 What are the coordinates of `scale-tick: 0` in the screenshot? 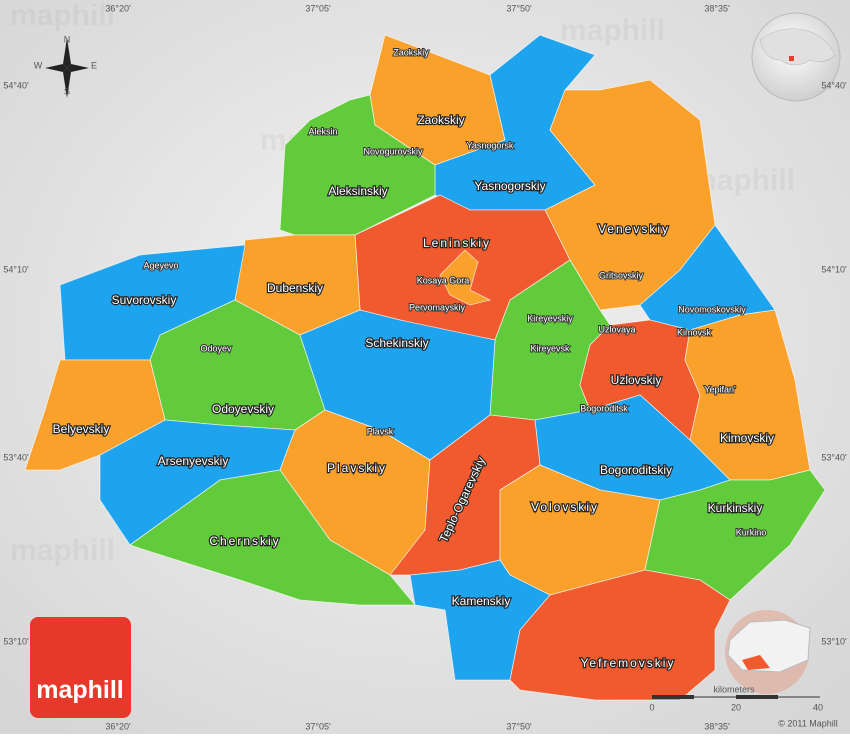 It's located at (651, 707).